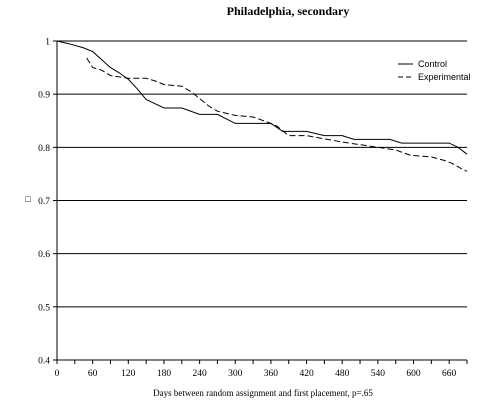 This screenshot has width=480, height=404. I want to click on y-tick-label: 1, so click(47, 43).